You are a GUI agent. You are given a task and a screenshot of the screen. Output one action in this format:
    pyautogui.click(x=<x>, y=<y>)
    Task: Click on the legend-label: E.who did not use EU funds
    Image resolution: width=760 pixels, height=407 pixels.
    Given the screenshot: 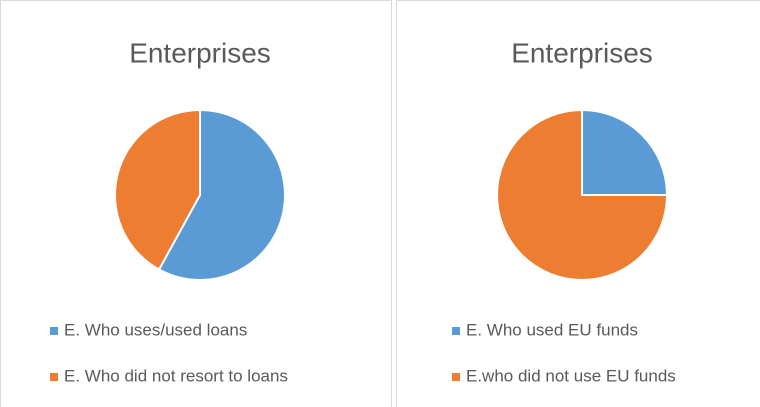 What is the action you would take?
    pyautogui.click(x=571, y=375)
    